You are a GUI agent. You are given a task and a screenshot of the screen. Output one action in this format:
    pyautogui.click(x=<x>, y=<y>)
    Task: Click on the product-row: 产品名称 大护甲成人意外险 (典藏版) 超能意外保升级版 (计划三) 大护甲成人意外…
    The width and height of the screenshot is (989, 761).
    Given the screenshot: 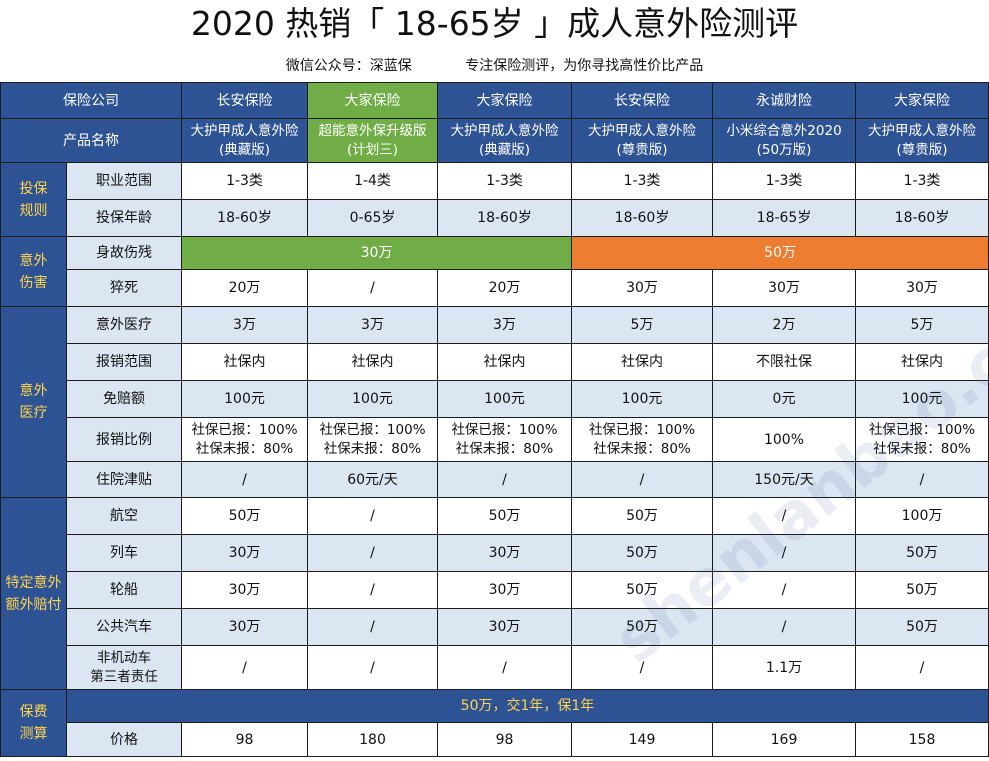 What is the action you would take?
    pyautogui.click(x=494, y=140)
    